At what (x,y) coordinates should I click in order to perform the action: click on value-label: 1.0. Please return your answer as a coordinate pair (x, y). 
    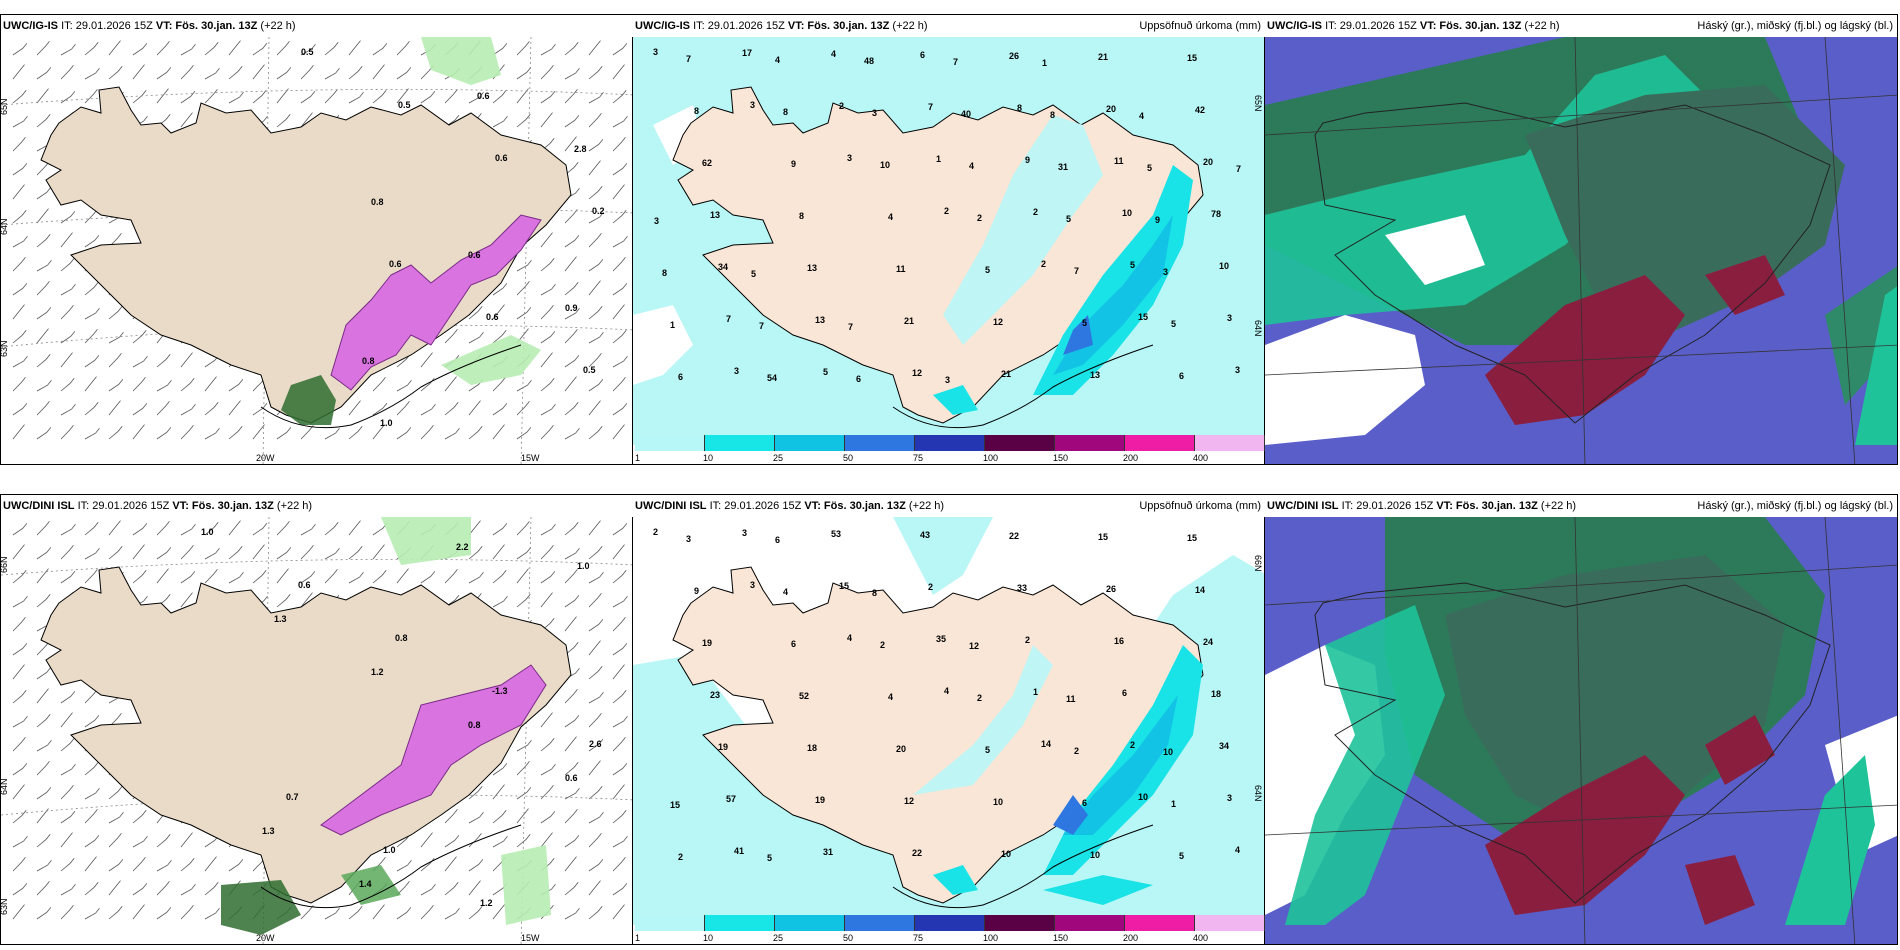
    Looking at the image, I should click on (583, 566).